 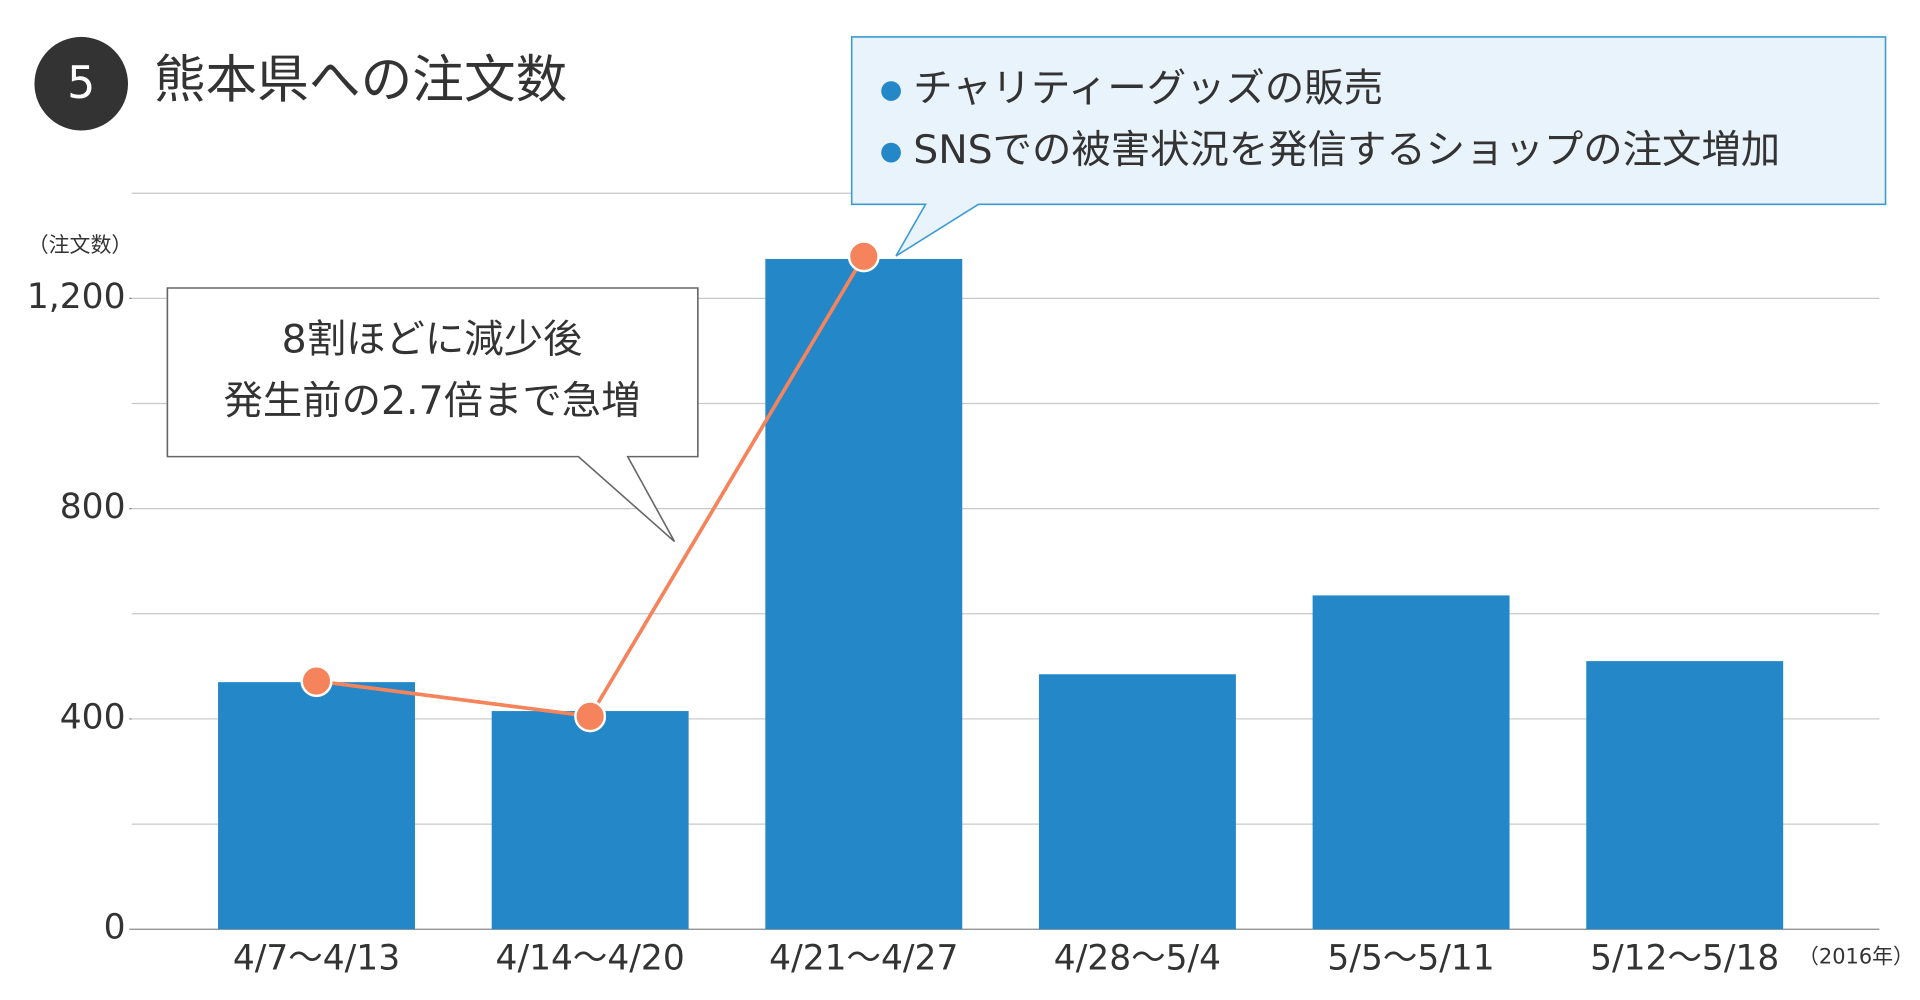 What do you see at coordinates (1137, 959) in the screenshot?
I see `x-tick-label: 4/28〜5/4` at bounding box center [1137, 959].